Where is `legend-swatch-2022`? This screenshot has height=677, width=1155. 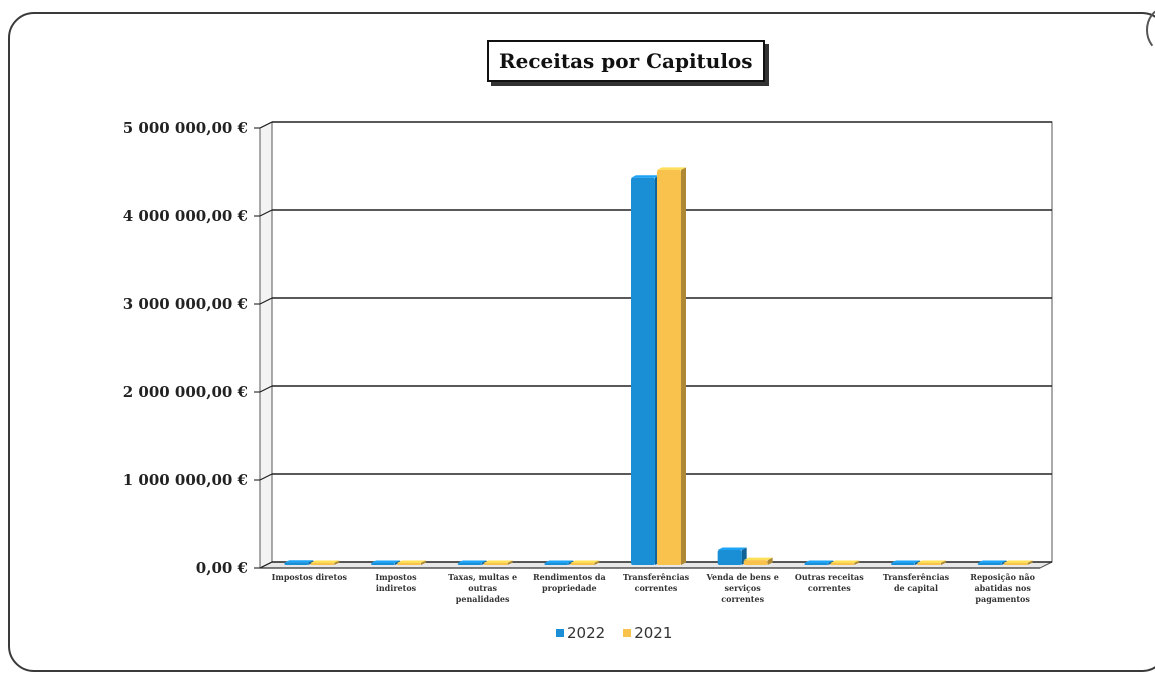 legend-swatch-2022 is located at coordinates (560, 633).